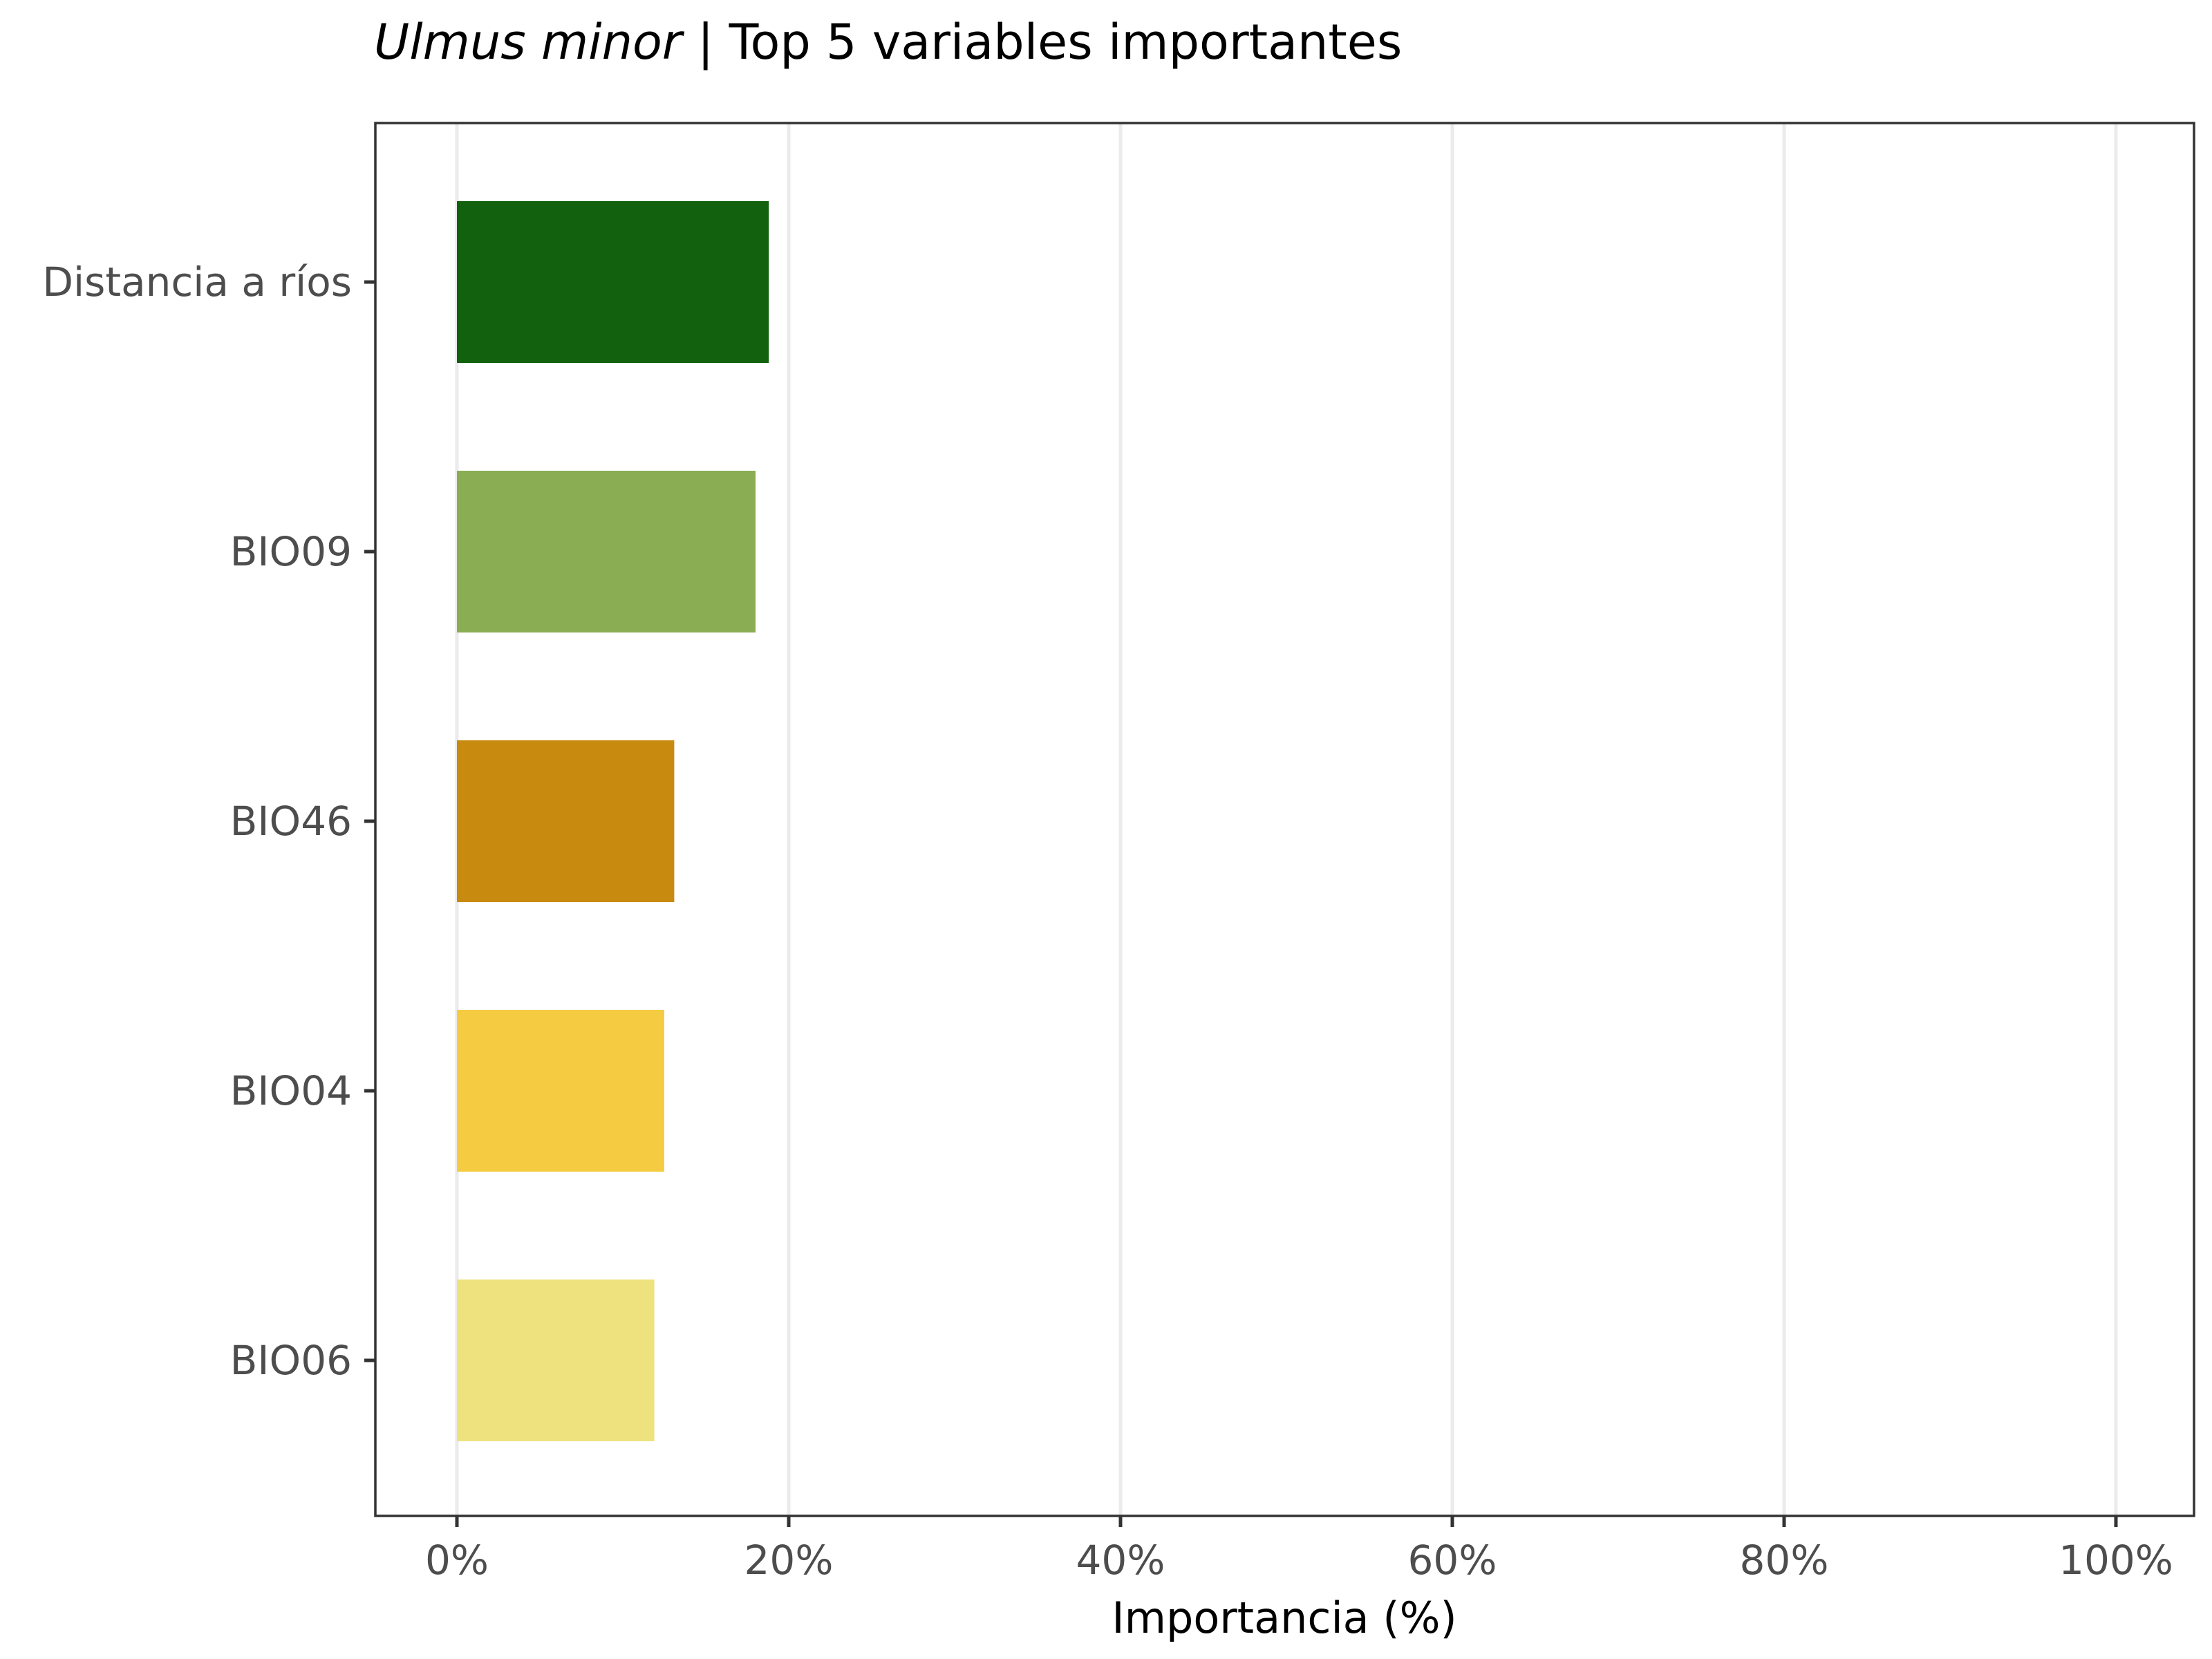 The image size is (2212, 1659). Describe the element at coordinates (529, 43) in the screenshot. I see `chart-title-species: Ulmus minor` at that location.